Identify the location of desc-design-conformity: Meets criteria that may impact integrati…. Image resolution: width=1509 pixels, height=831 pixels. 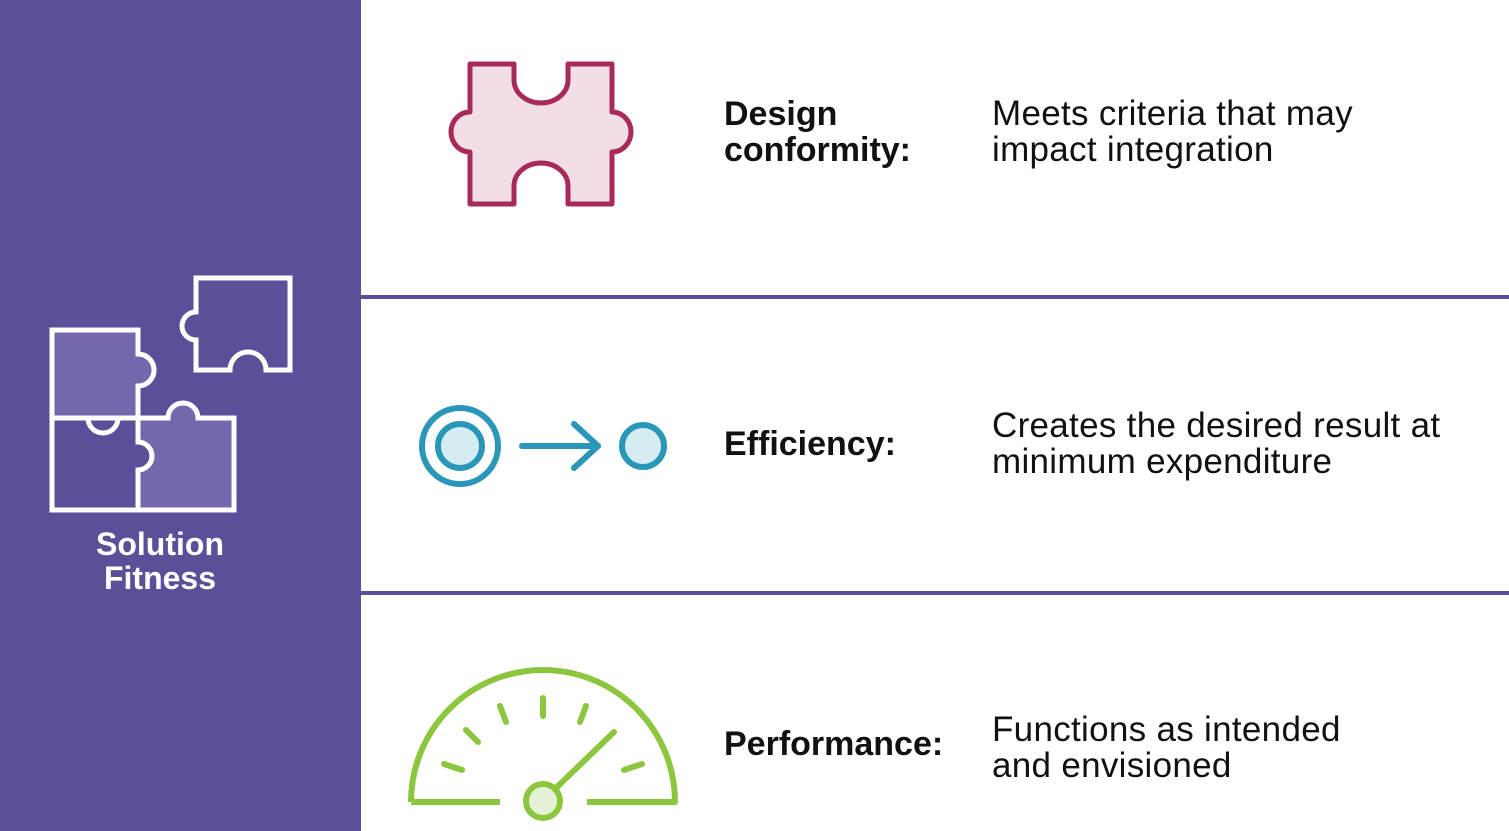
(1172, 132).